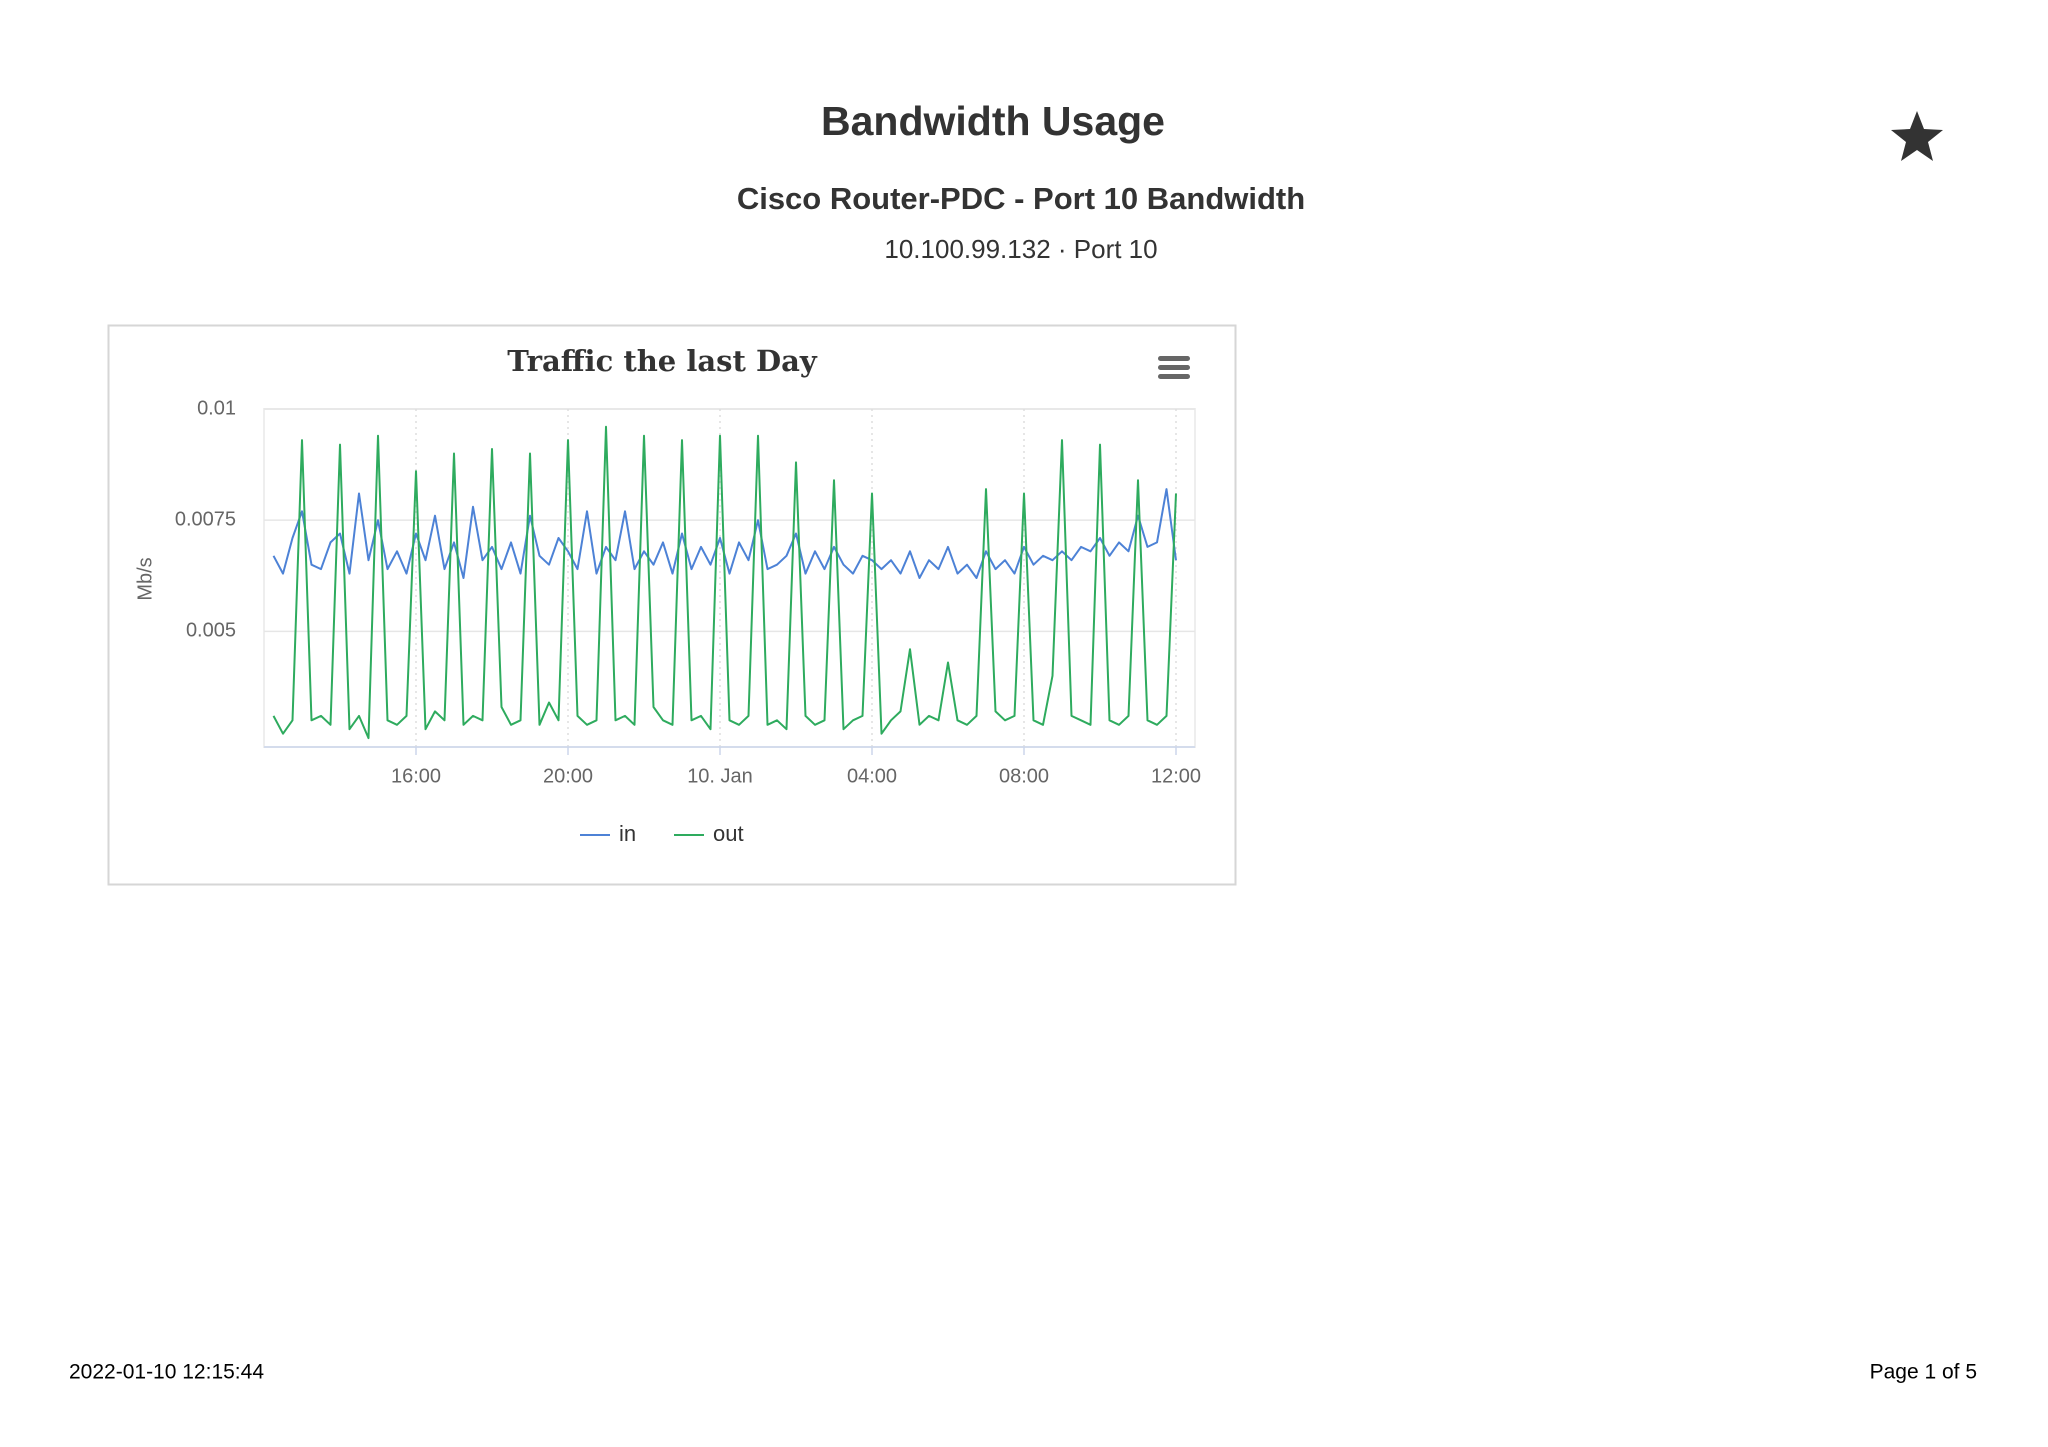 This screenshot has width=2048, height=1447. I want to click on detail: 10.100.99.132 · Port 10, so click(1020, 249).